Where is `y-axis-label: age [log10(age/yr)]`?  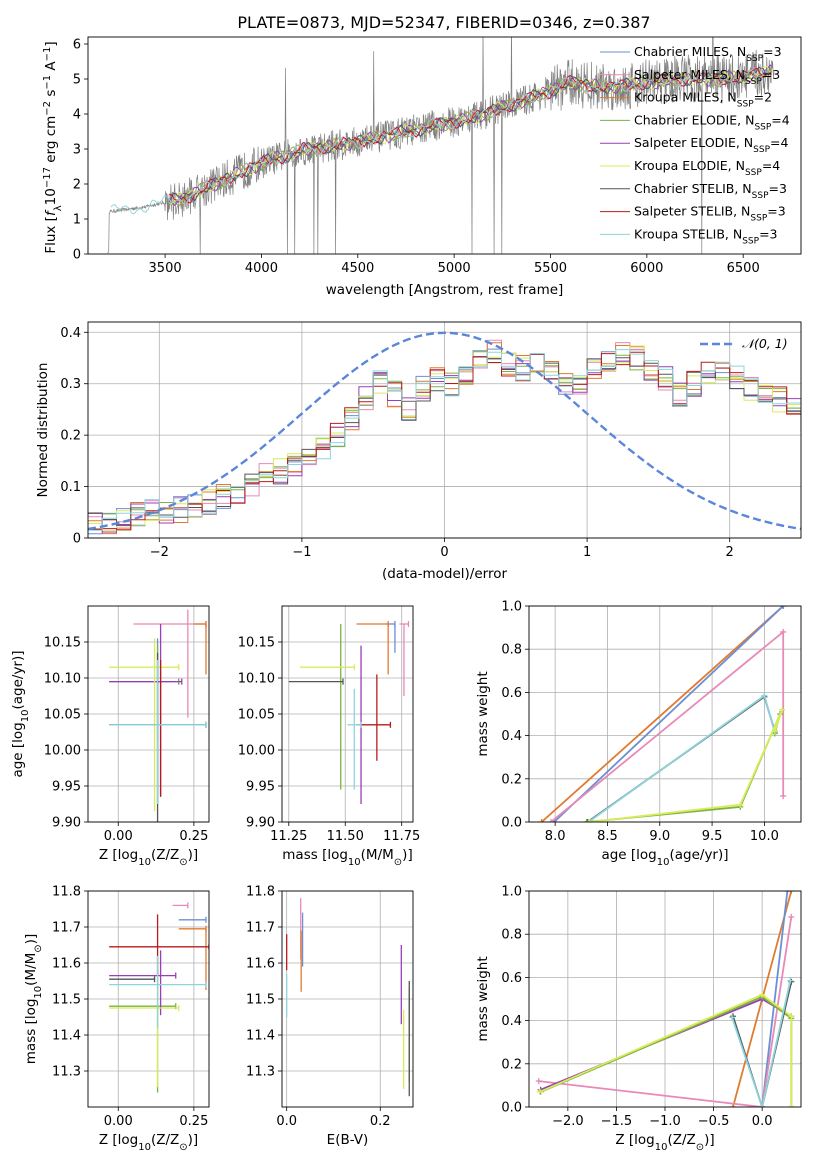 y-axis-label: age [log10(age/yr)] is located at coordinates (20, 713).